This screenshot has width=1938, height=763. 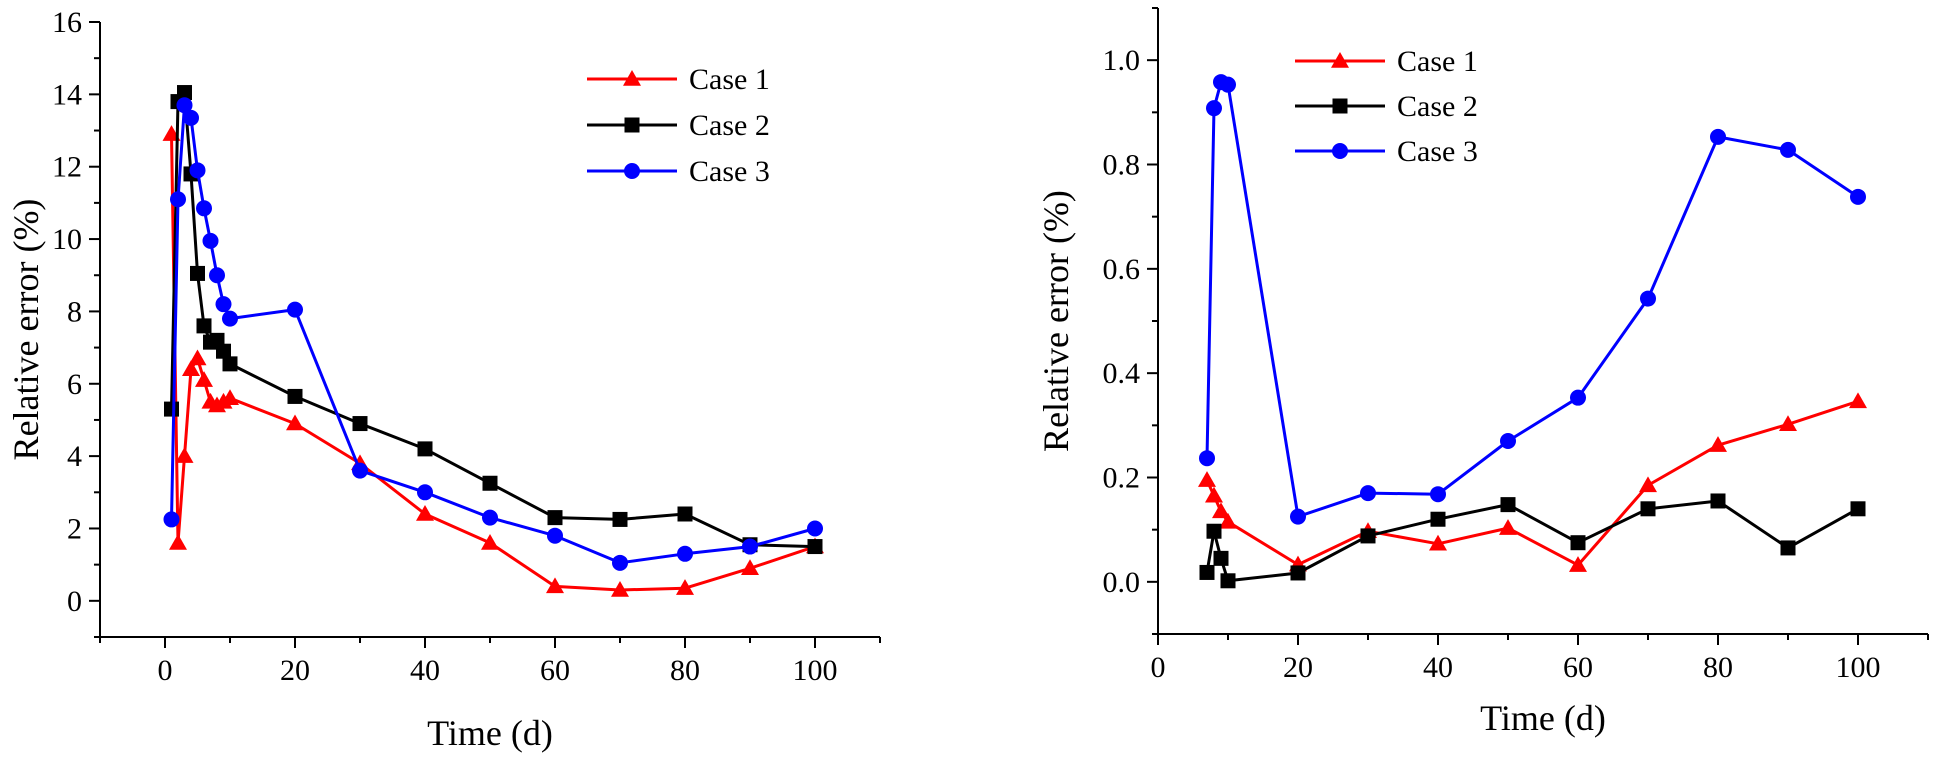 What do you see at coordinates (1122, 478) in the screenshot?
I see `y-tick-label: 0.2` at bounding box center [1122, 478].